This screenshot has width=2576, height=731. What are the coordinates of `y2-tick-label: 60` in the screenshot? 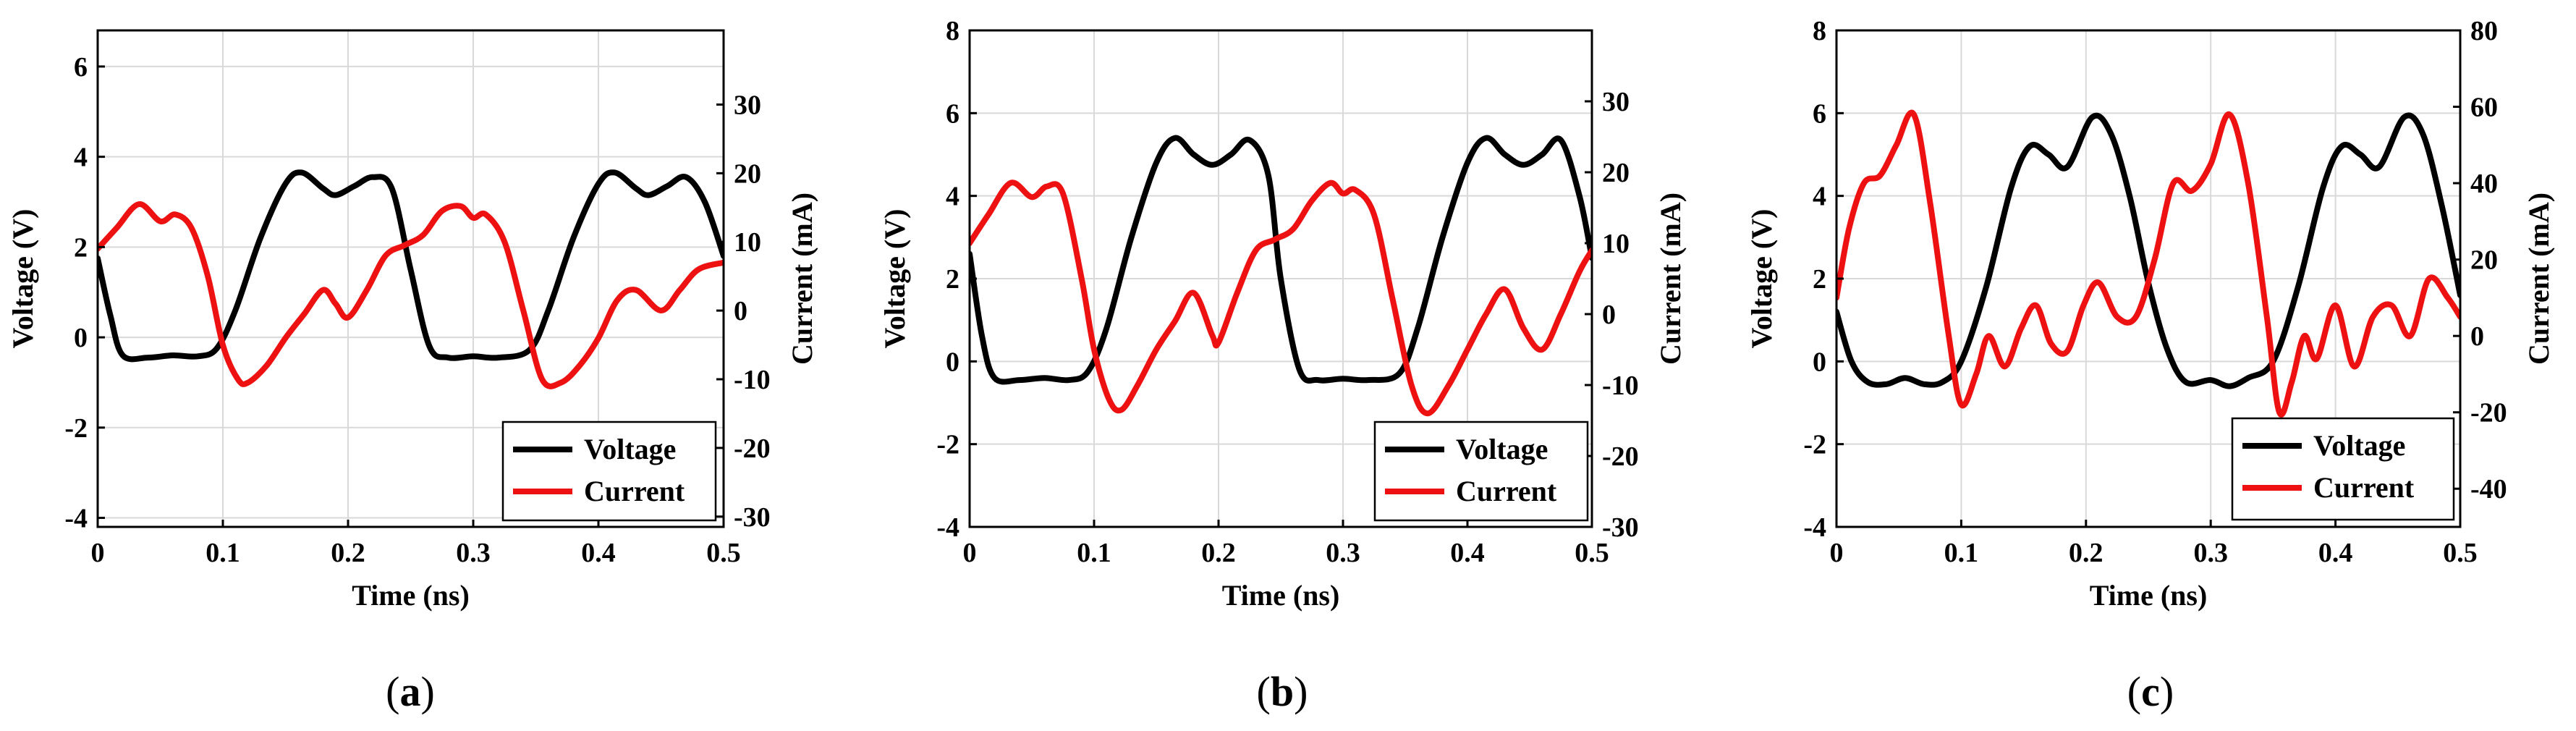 It's located at (2484, 108).